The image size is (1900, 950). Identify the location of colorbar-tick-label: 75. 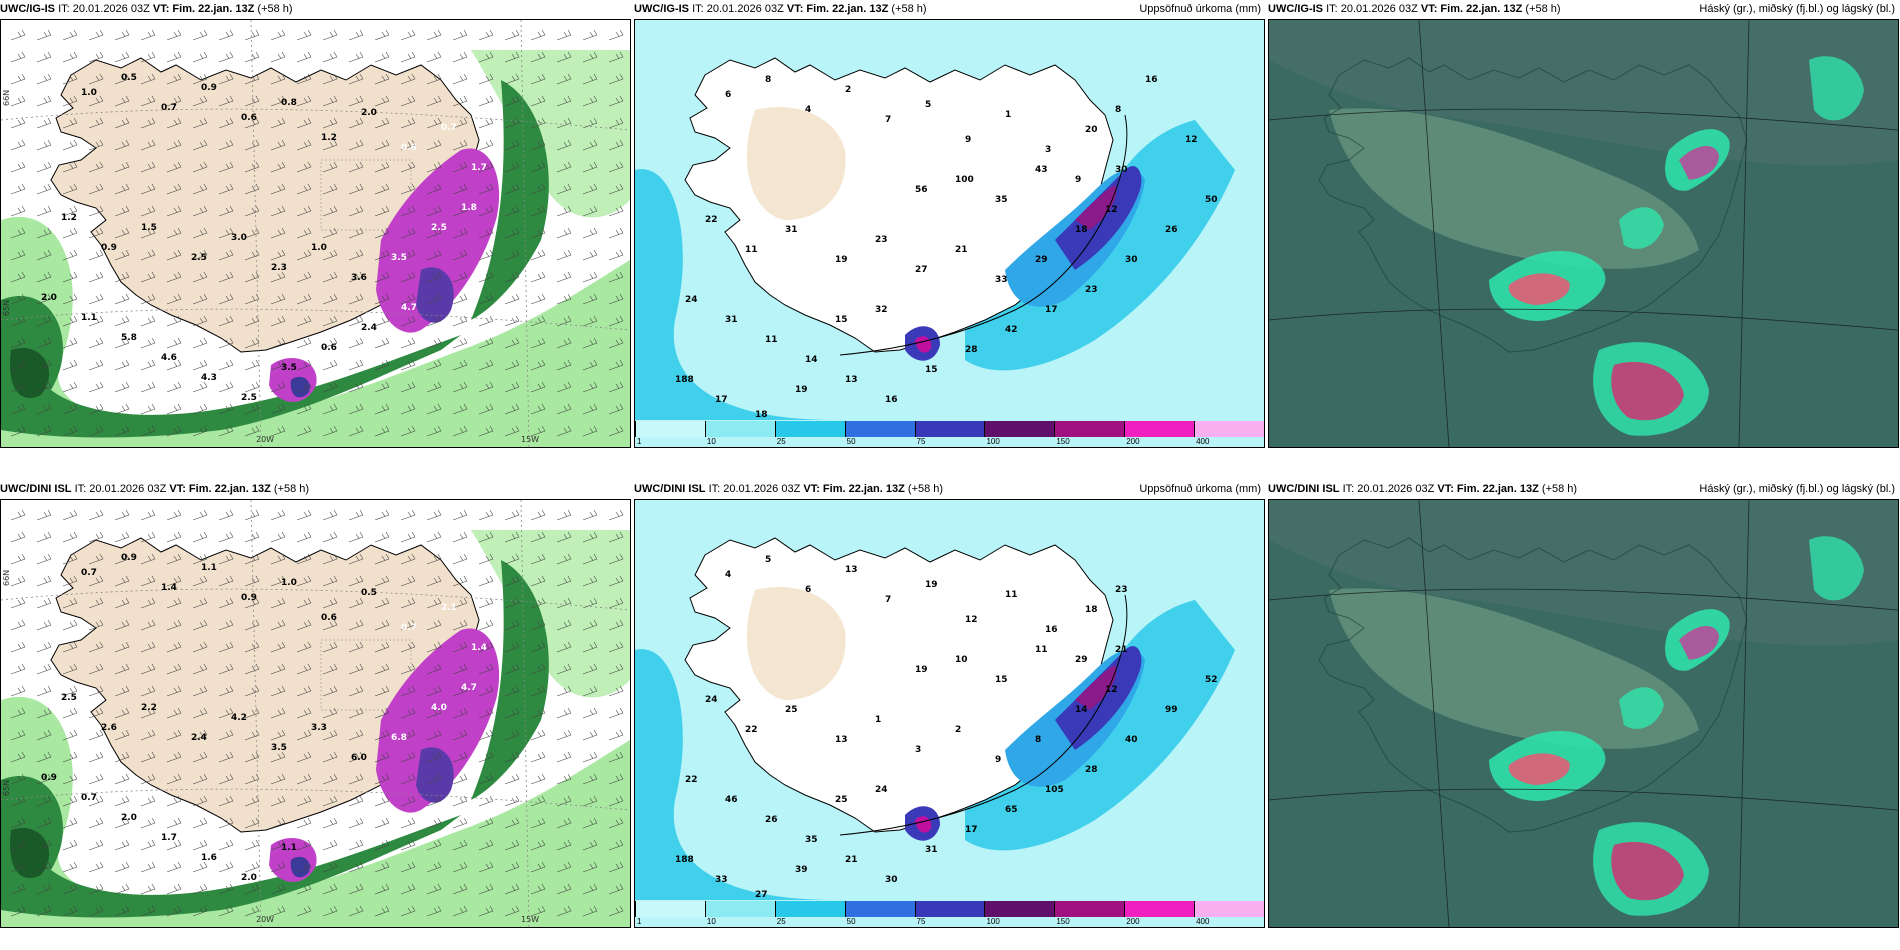
(921, 441).